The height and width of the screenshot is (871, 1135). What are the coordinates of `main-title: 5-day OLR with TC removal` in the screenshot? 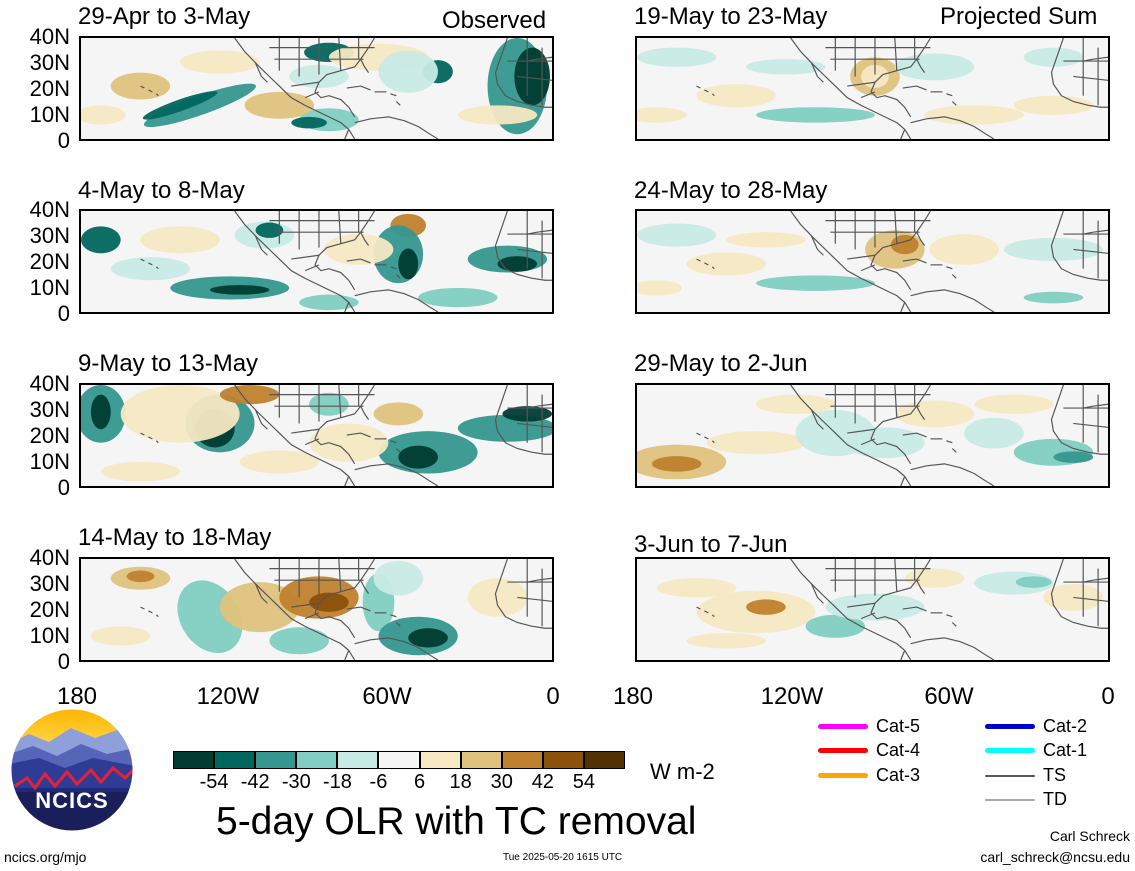 It's located at (456, 821).